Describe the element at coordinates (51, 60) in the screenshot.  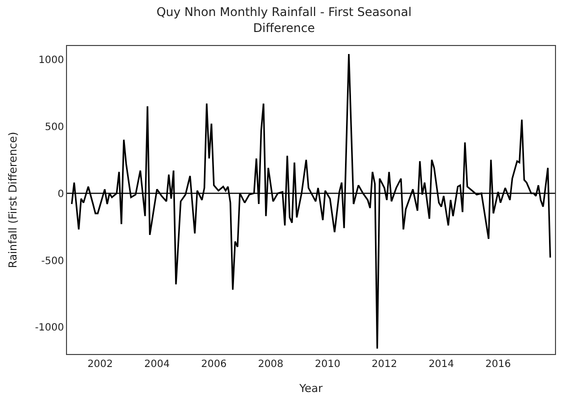
I see `y-tick-label: 1000` at that location.